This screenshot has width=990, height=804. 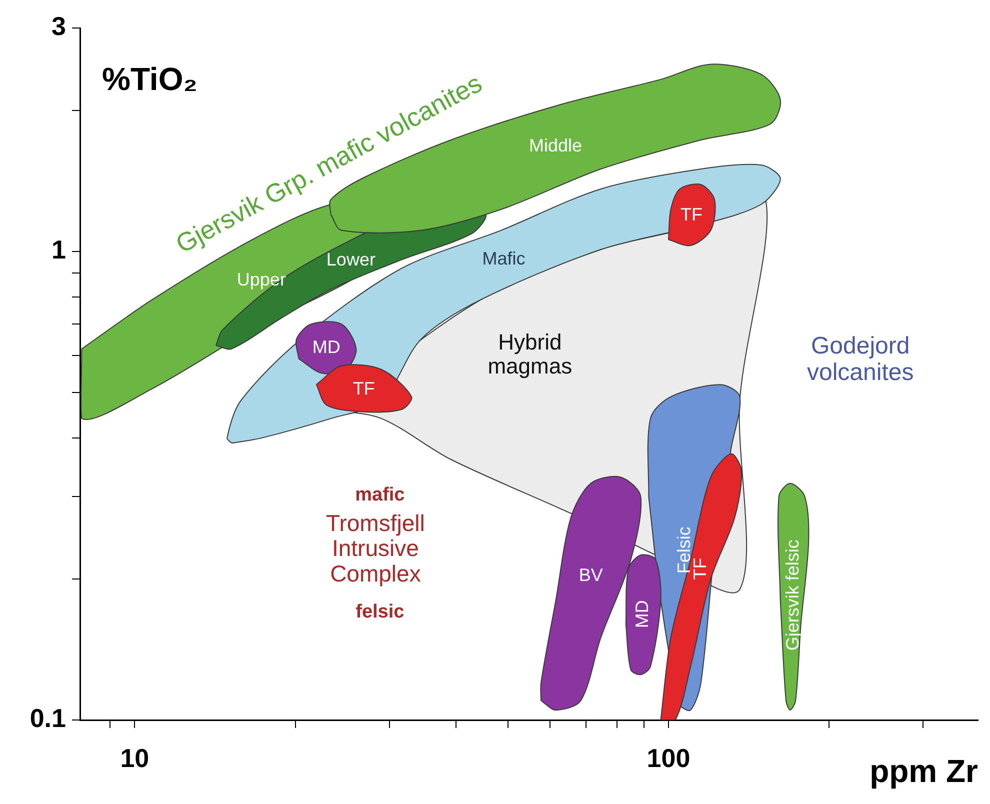 I want to click on x-axis-title: ppm Zr, so click(x=924, y=771).